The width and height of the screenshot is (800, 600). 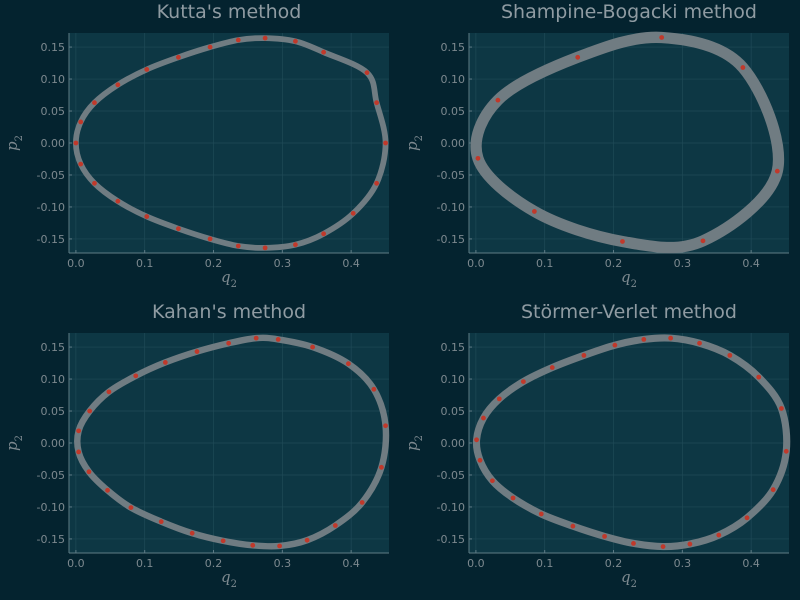 What do you see at coordinates (614, 563) in the screenshot?
I see `x-tick-label: 0.2` at bounding box center [614, 563].